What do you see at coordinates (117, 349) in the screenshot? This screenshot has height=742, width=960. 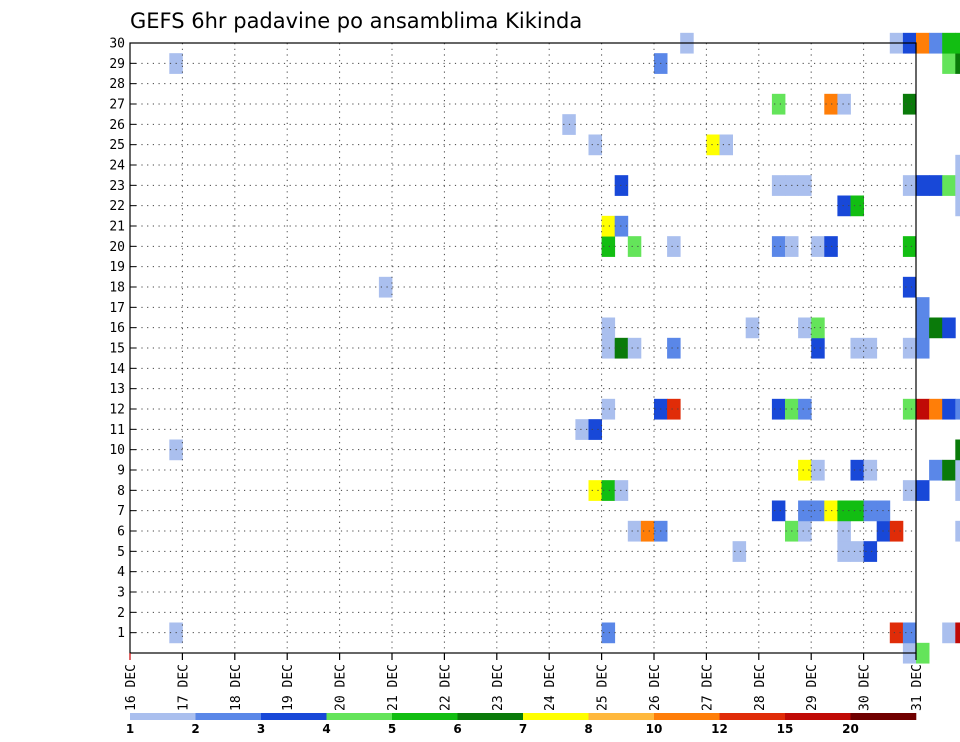 I see `y-tick-label: 15` at bounding box center [117, 349].